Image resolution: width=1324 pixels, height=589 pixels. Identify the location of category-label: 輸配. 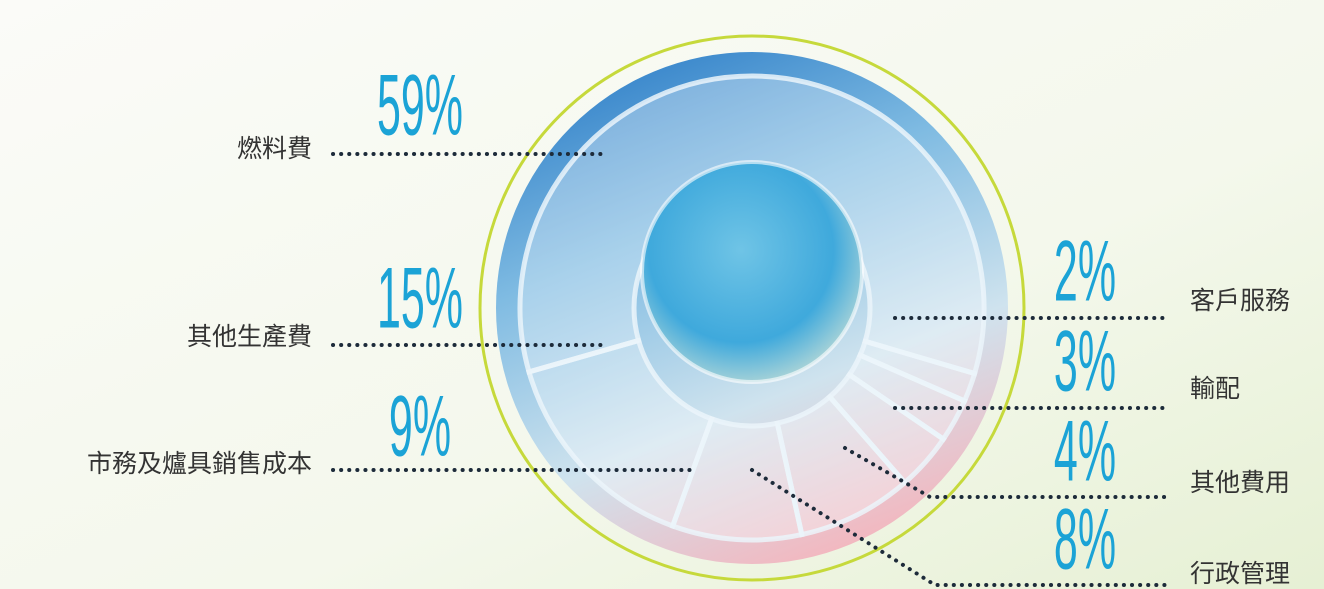
(1215, 388).